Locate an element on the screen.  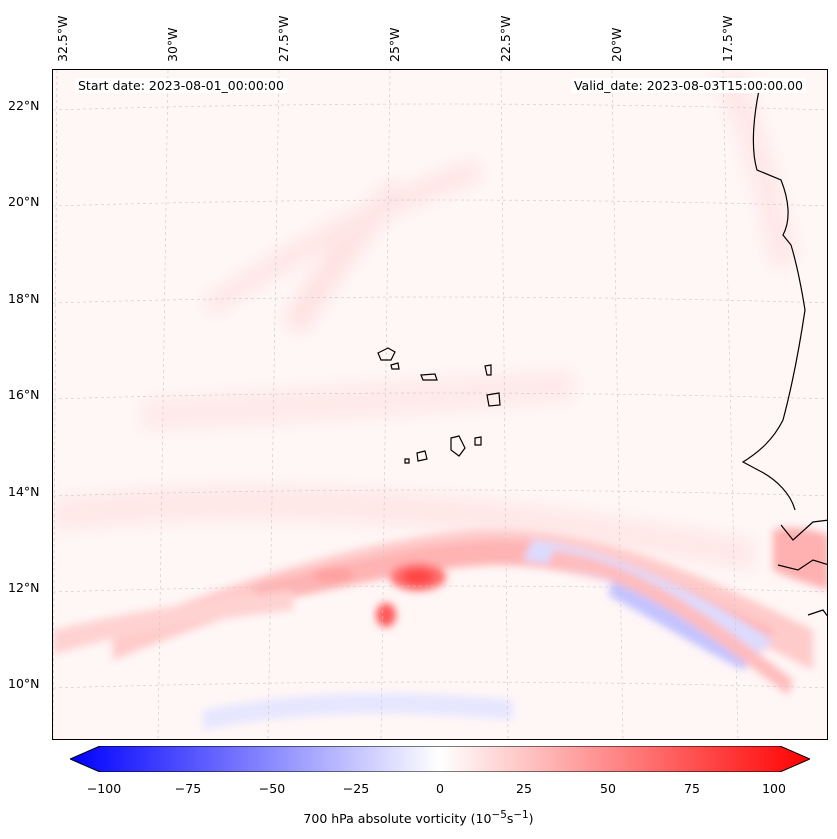
lon-label-20w: 20°W is located at coordinates (616, 44).